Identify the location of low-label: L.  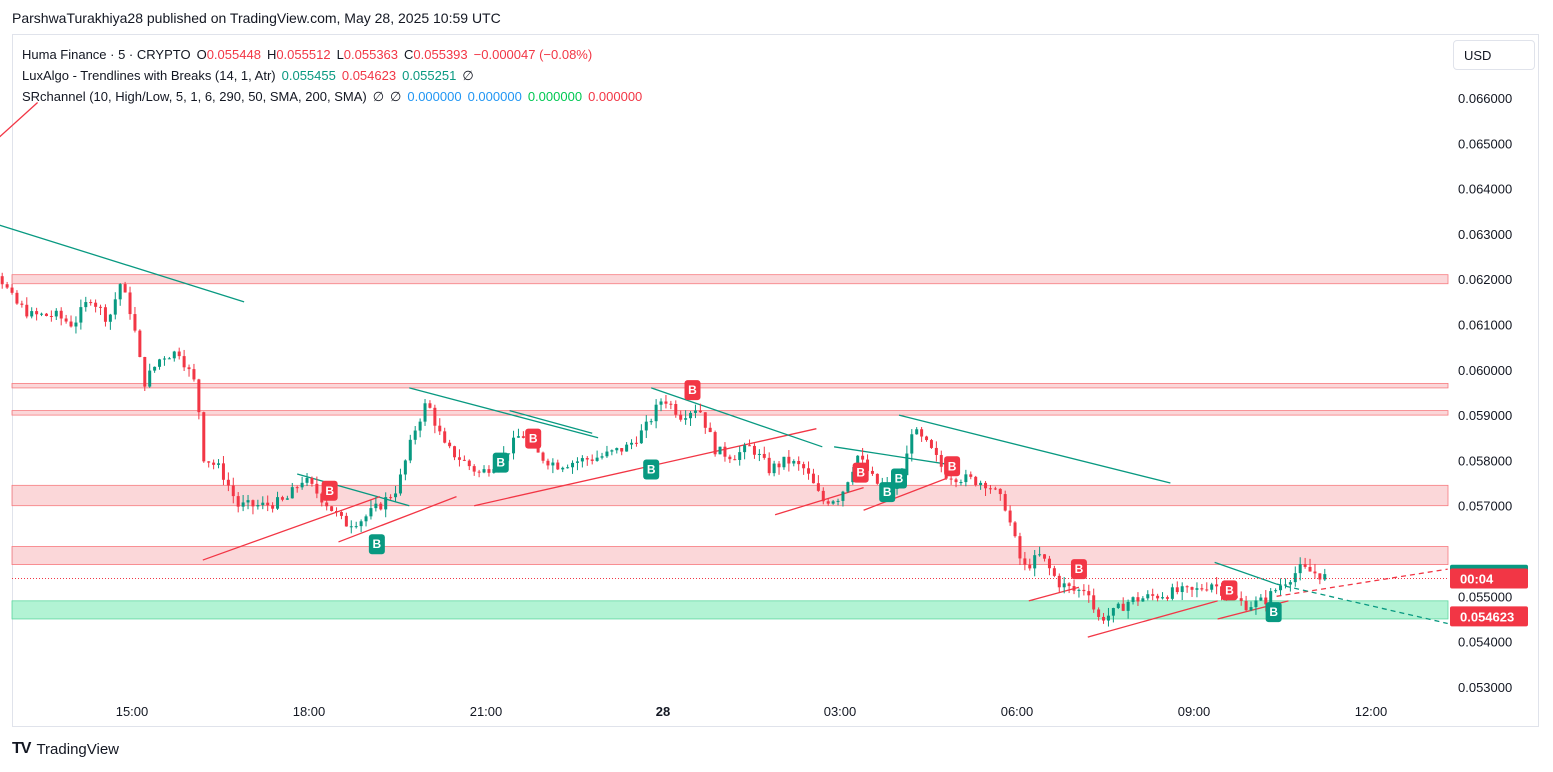
(340, 54).